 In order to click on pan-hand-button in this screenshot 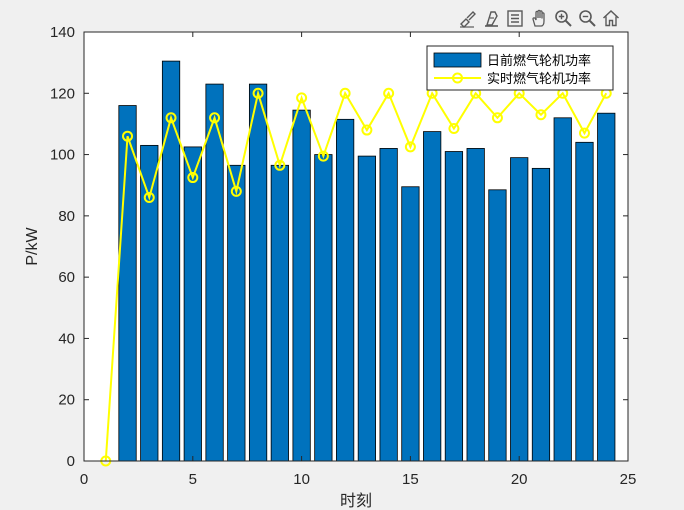, I will do `click(539, 18)`.